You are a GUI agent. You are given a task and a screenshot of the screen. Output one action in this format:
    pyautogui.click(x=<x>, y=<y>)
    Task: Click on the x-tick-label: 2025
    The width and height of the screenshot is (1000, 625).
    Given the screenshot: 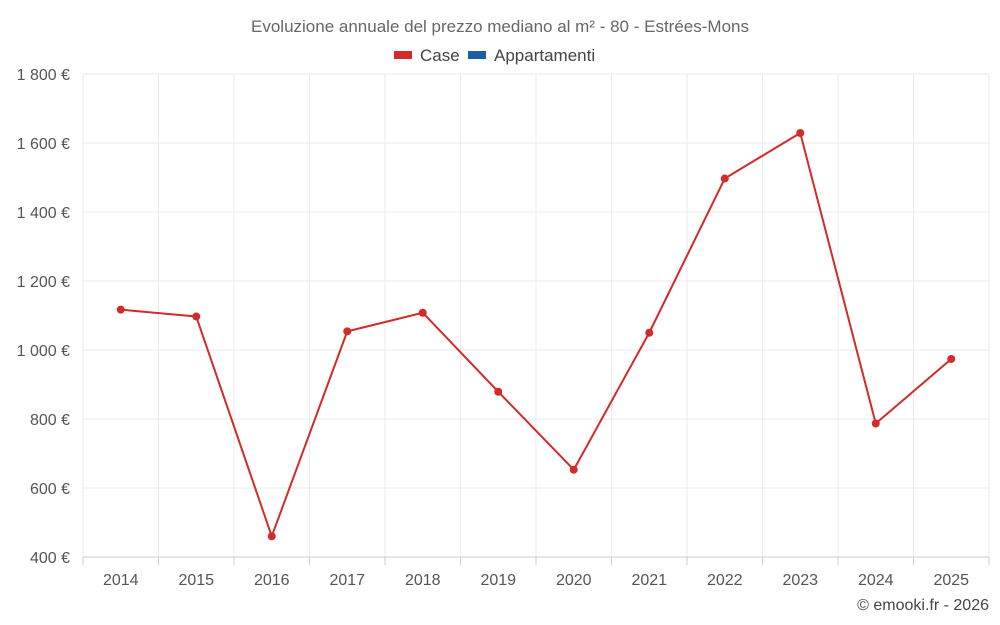 What is the action you would take?
    pyautogui.click(x=951, y=580)
    